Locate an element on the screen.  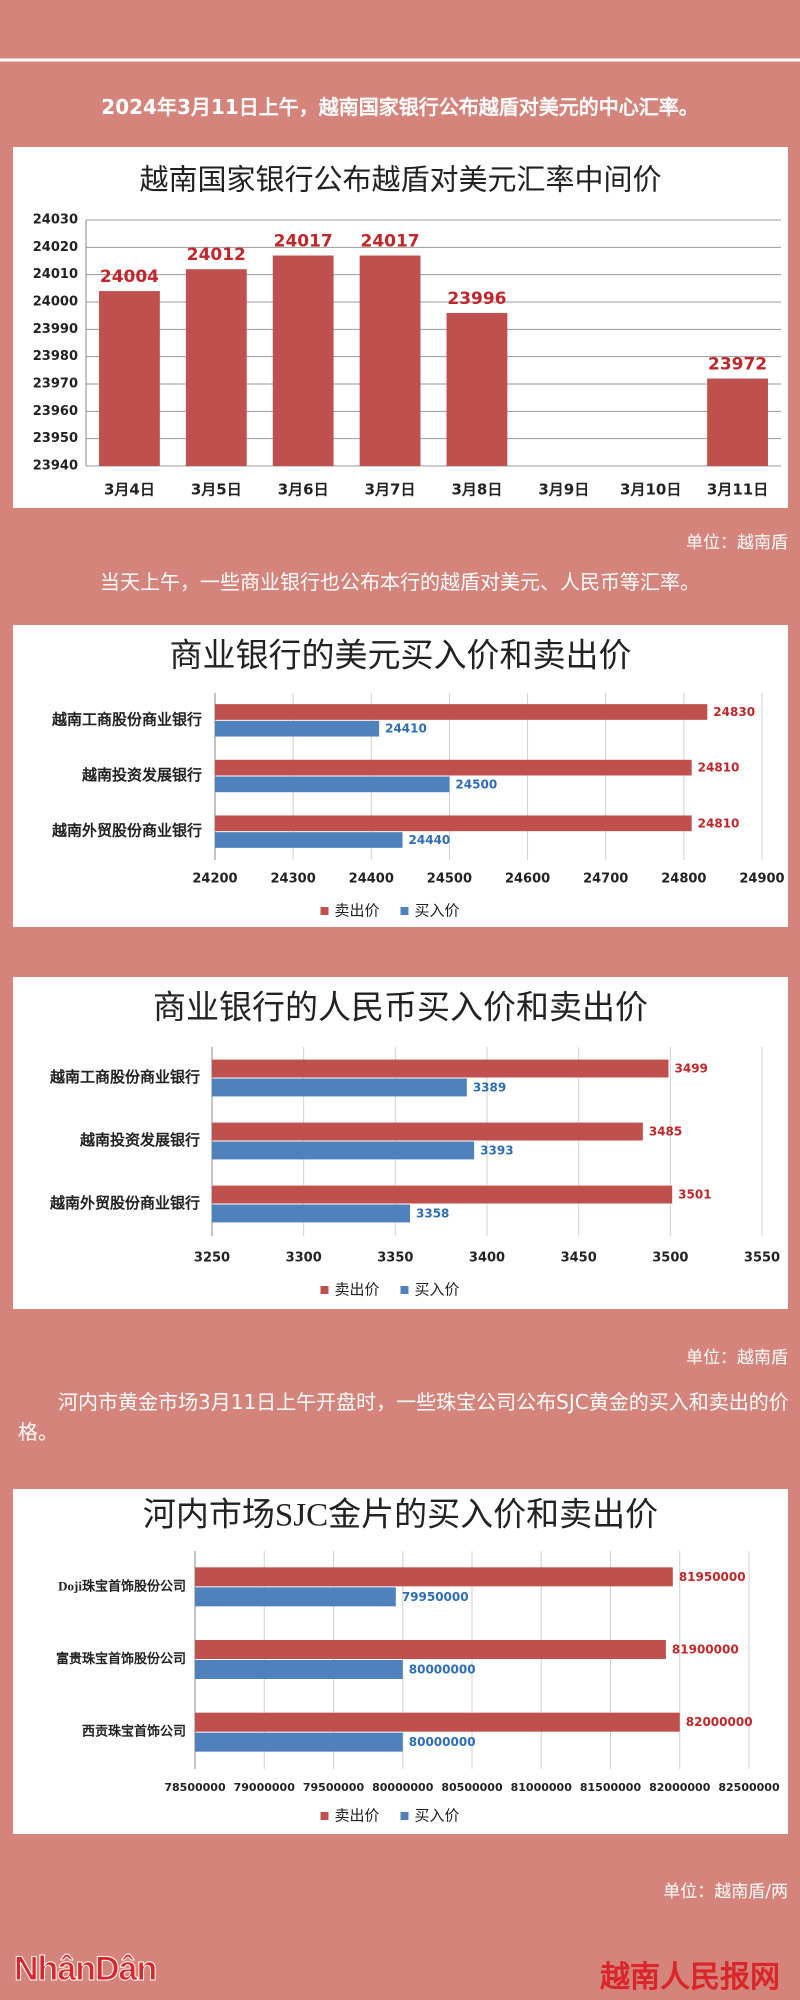
y-tick-label: 23960 is located at coordinates (55, 411).